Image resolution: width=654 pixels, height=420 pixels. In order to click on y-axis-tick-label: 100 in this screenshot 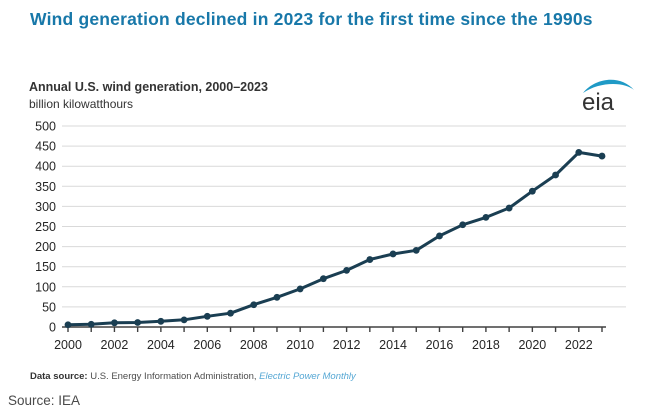, I will do `click(45, 287)`.